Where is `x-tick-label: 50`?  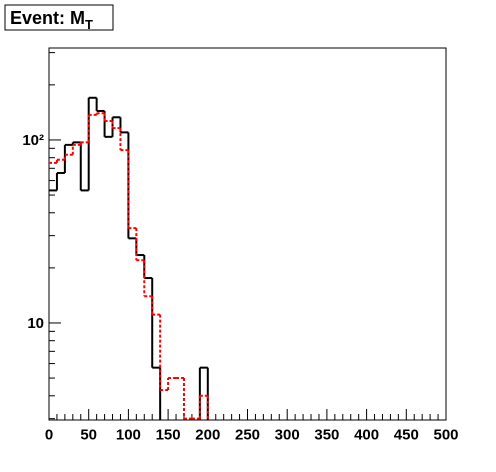
x-tick-label: 50 is located at coordinates (88, 434).